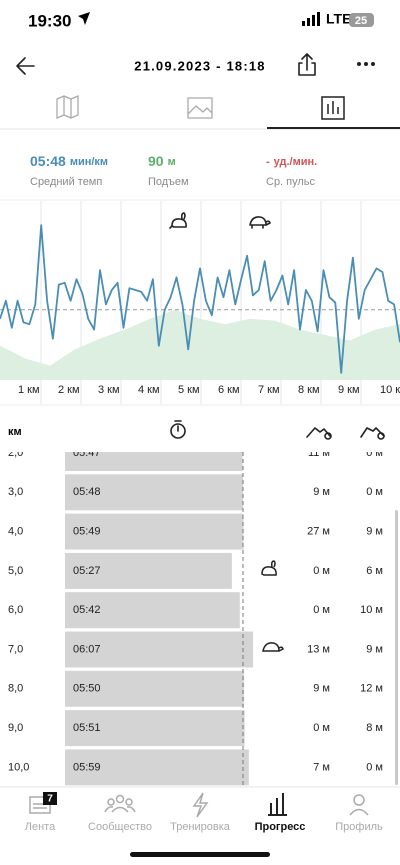  I want to click on split-descent: 6 м, so click(374, 571).